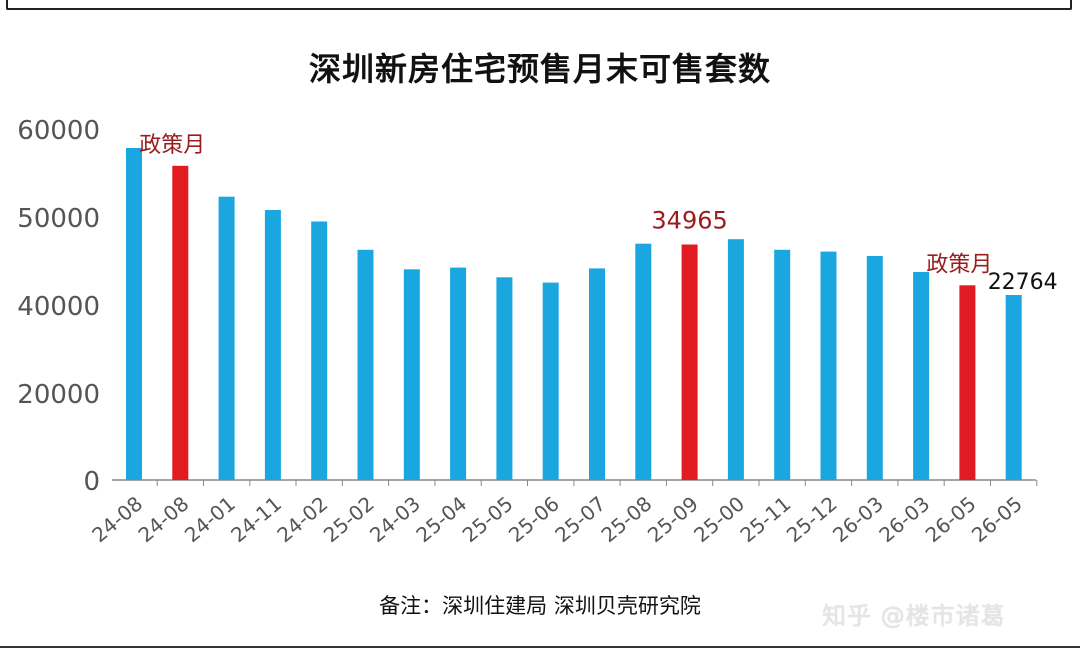 This screenshot has width=1080, height=657. Describe the element at coordinates (488, 519) in the screenshot. I see `x-tick-label: 25-05` at that location.